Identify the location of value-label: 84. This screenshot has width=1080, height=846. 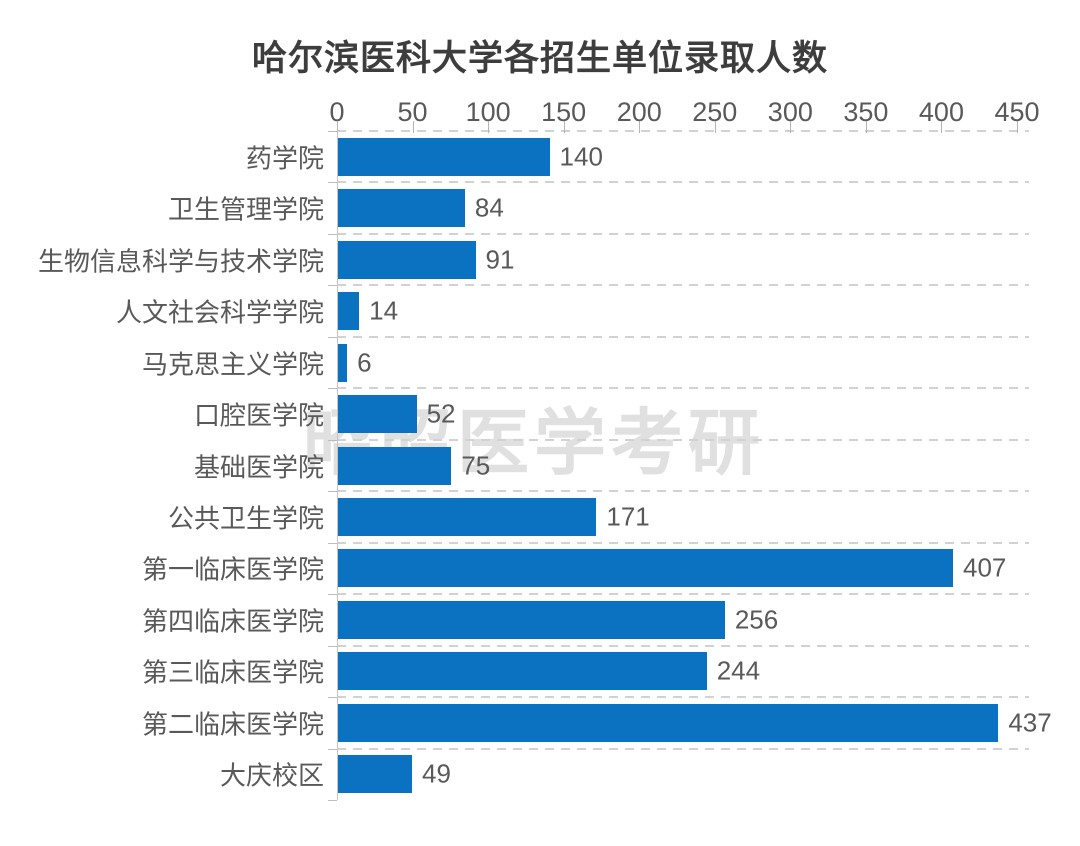
(489, 207).